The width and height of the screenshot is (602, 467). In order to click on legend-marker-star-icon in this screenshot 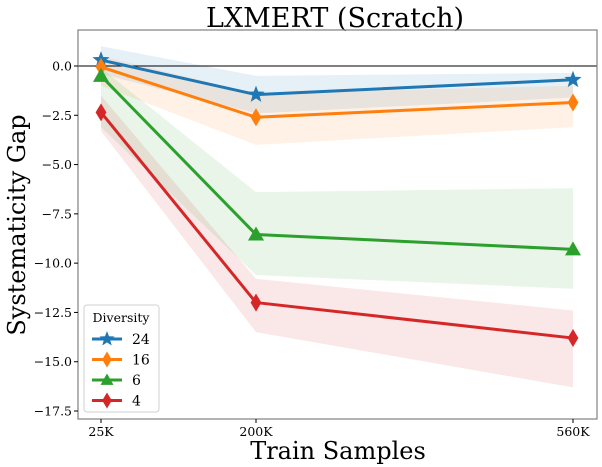, I will do `click(107, 338)`.